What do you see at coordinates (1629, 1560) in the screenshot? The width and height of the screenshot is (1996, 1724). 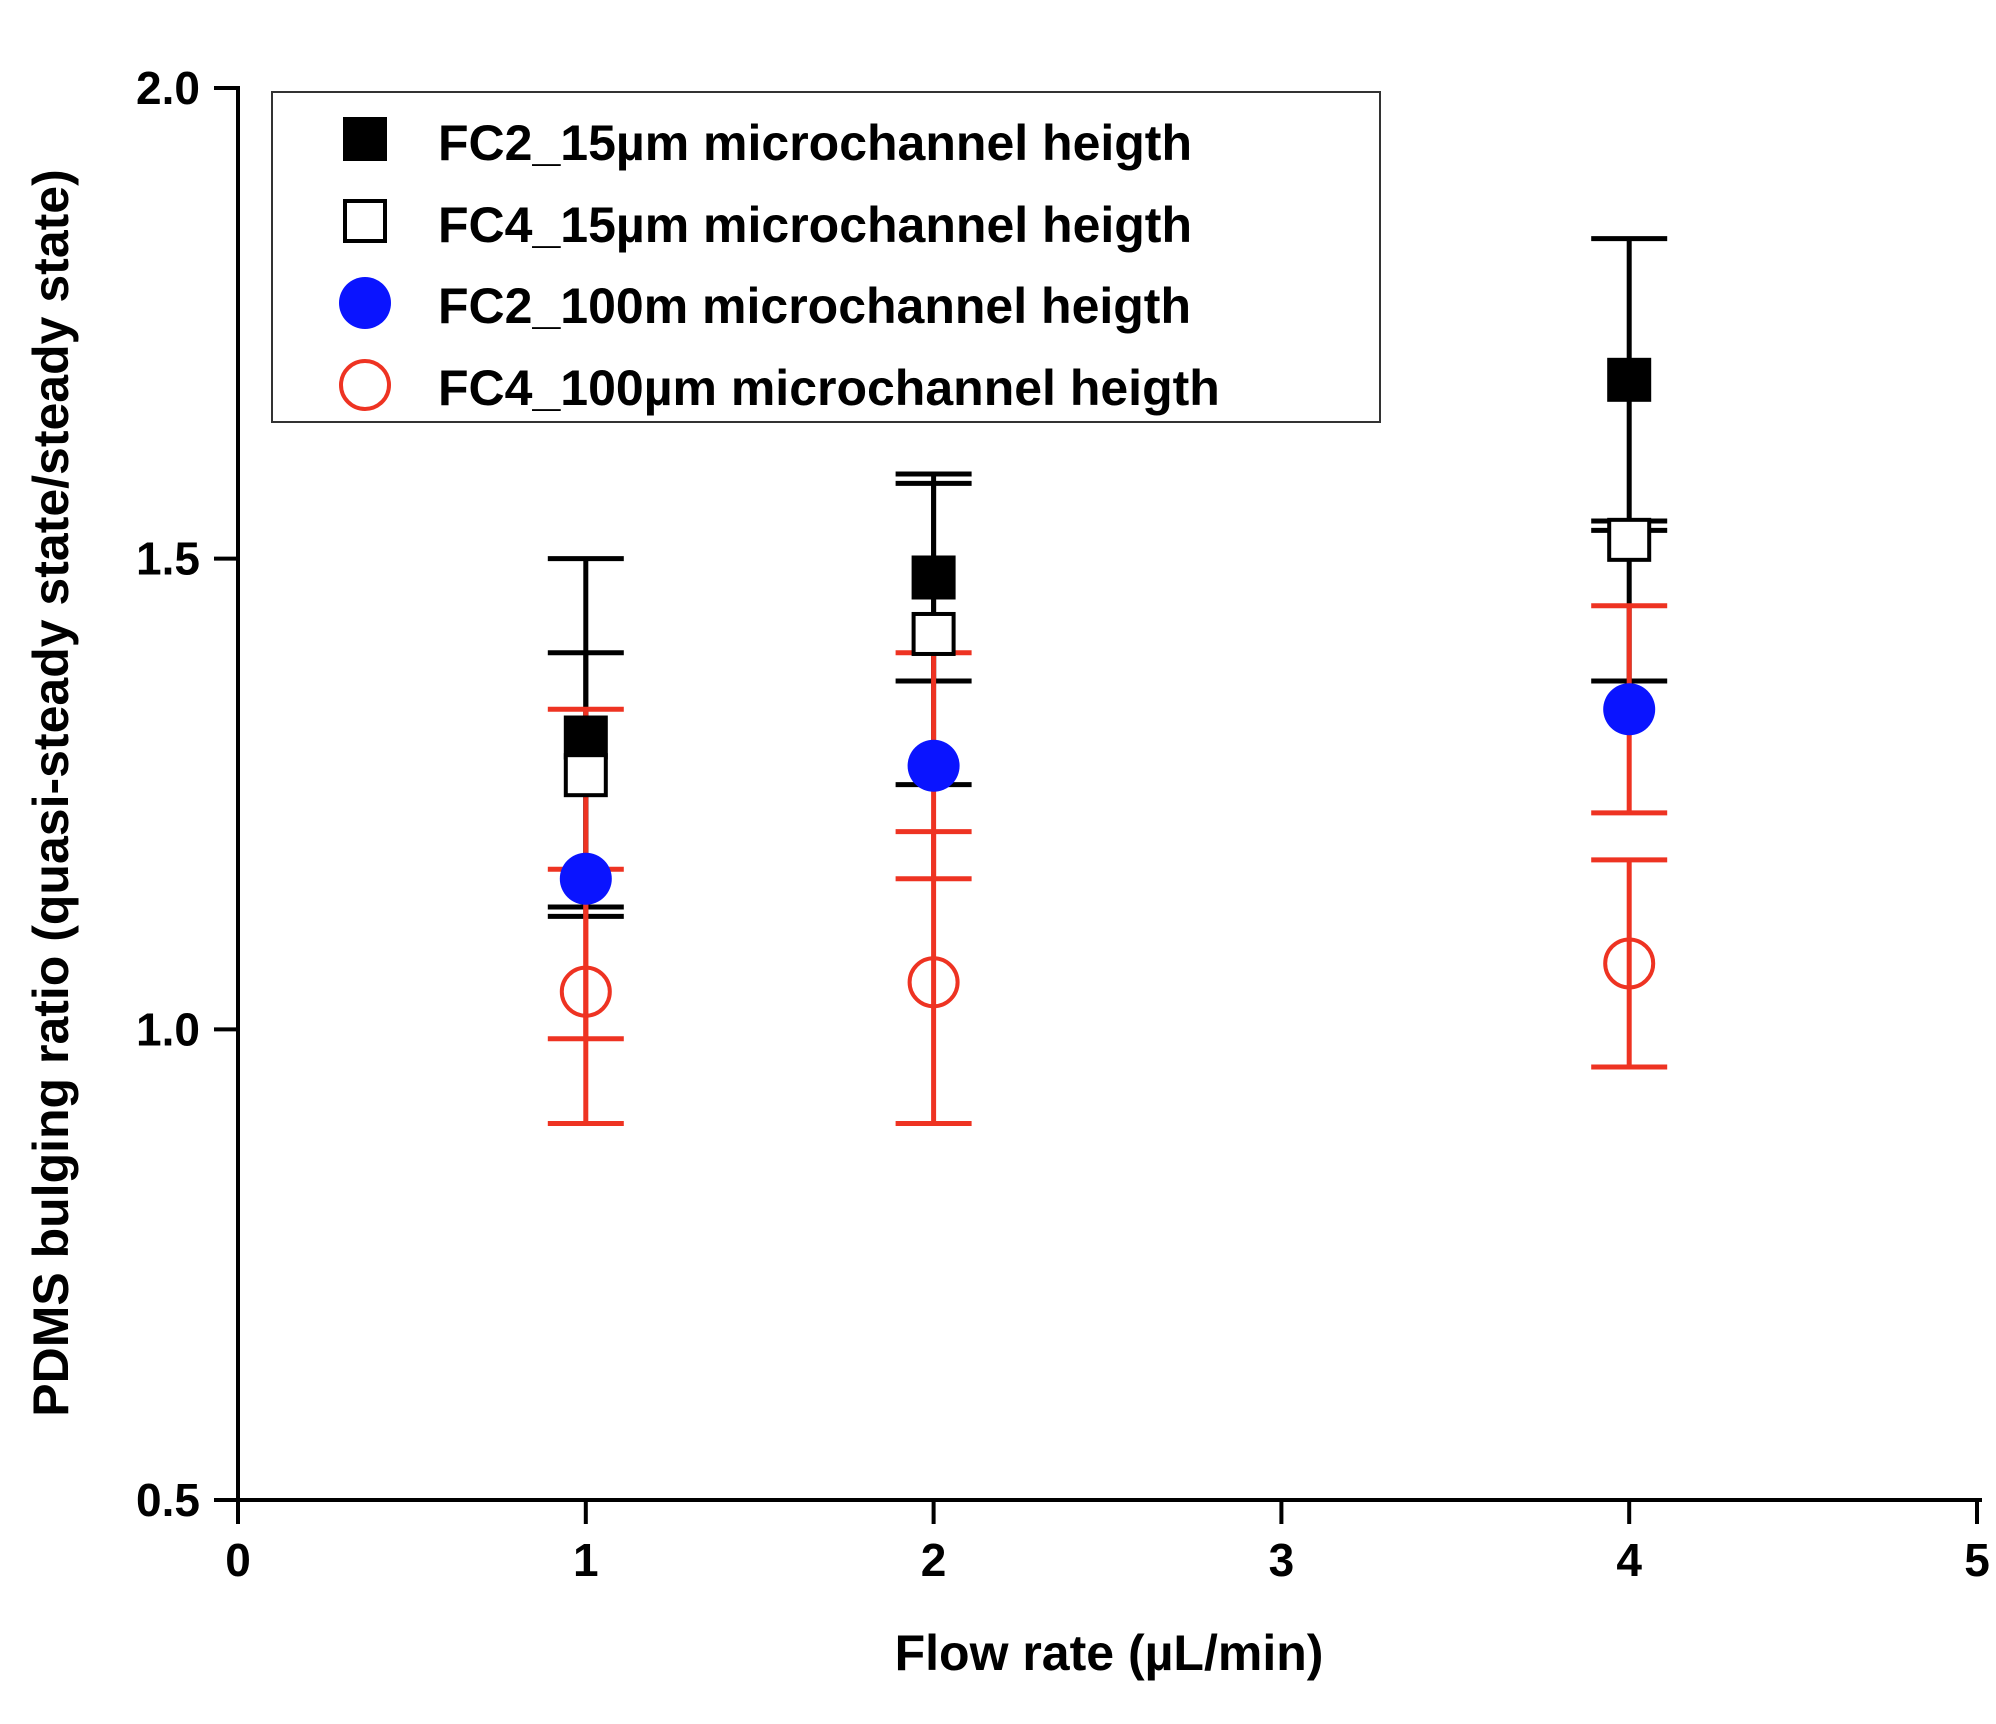 I see `x-tick-label: 4` at bounding box center [1629, 1560].